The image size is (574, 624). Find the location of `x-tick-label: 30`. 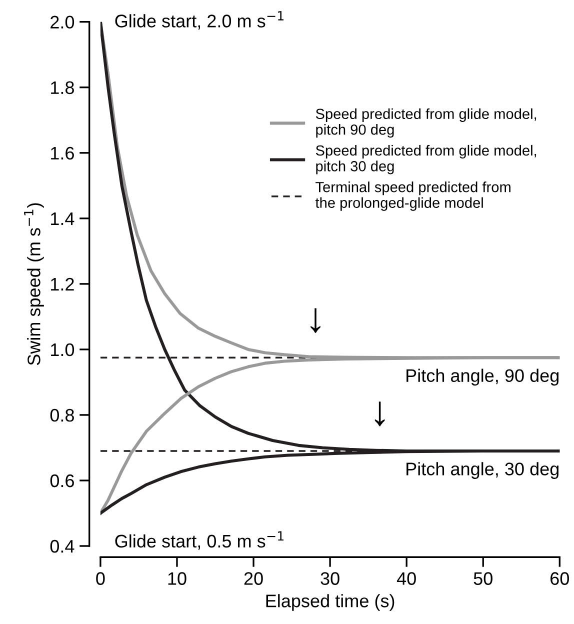

x-tick-label: 30 is located at coordinates (330, 578).